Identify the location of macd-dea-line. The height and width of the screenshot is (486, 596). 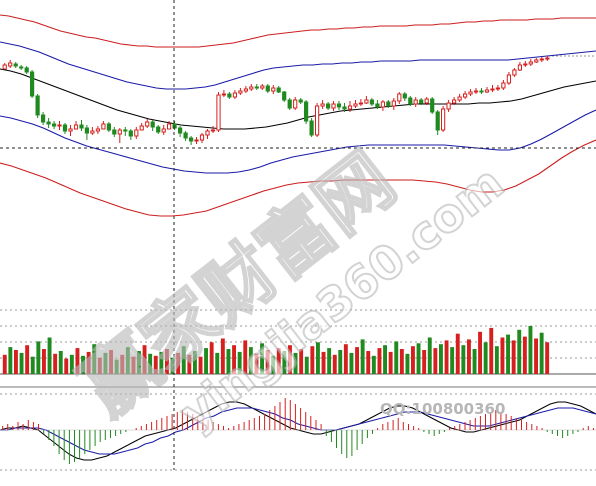
(298, 431).